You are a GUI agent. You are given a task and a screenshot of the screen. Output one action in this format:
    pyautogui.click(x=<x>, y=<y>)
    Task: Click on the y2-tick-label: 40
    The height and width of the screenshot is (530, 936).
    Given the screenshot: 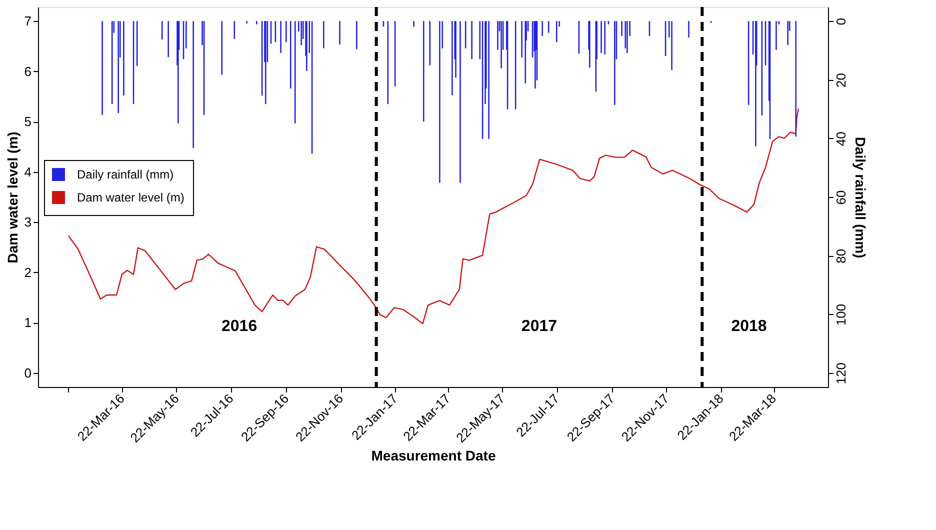 What is the action you would take?
    pyautogui.click(x=841, y=139)
    